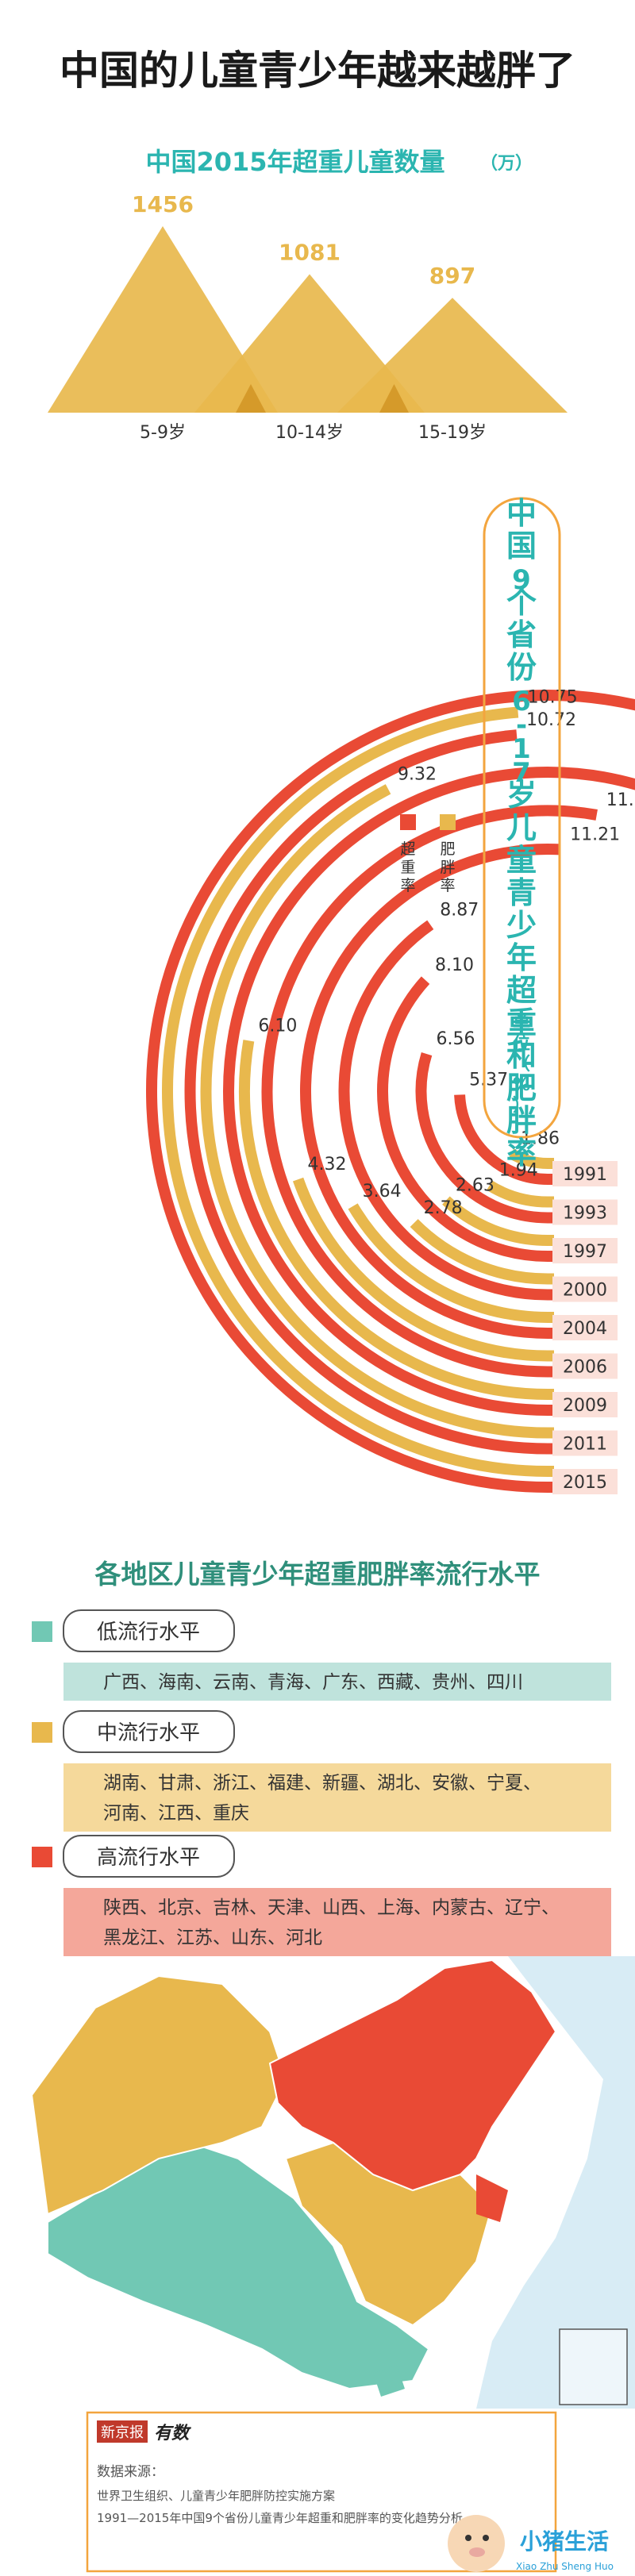  What do you see at coordinates (412, 2075) in the screenshot?
I see `region-high-north` at bounding box center [412, 2075].